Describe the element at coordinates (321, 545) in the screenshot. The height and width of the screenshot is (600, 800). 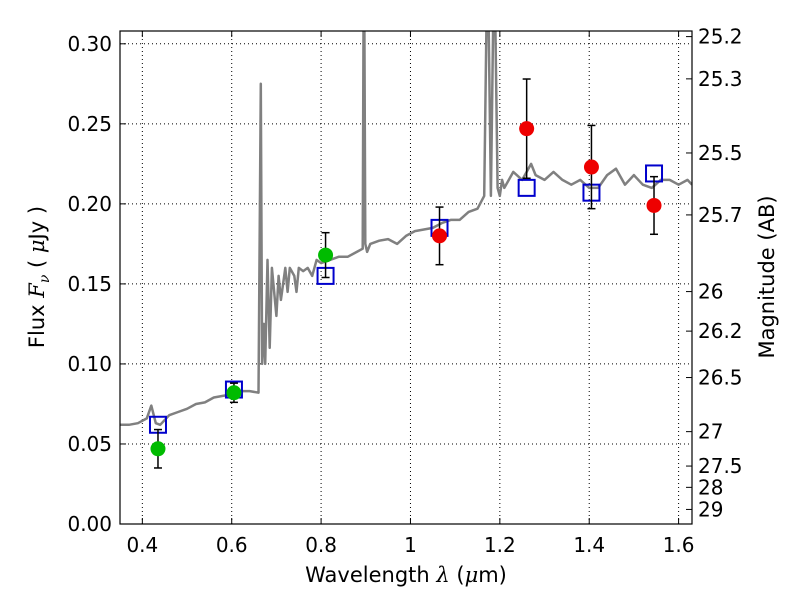
I see `x-tick-label: 0.8` at that location.